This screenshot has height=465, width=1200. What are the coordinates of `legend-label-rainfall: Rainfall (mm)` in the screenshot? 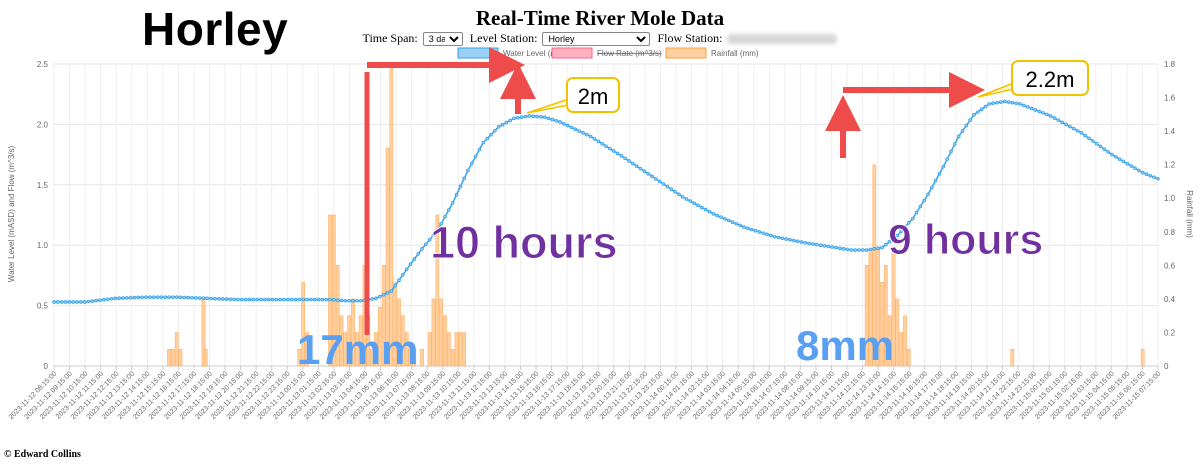 It's located at (735, 53).